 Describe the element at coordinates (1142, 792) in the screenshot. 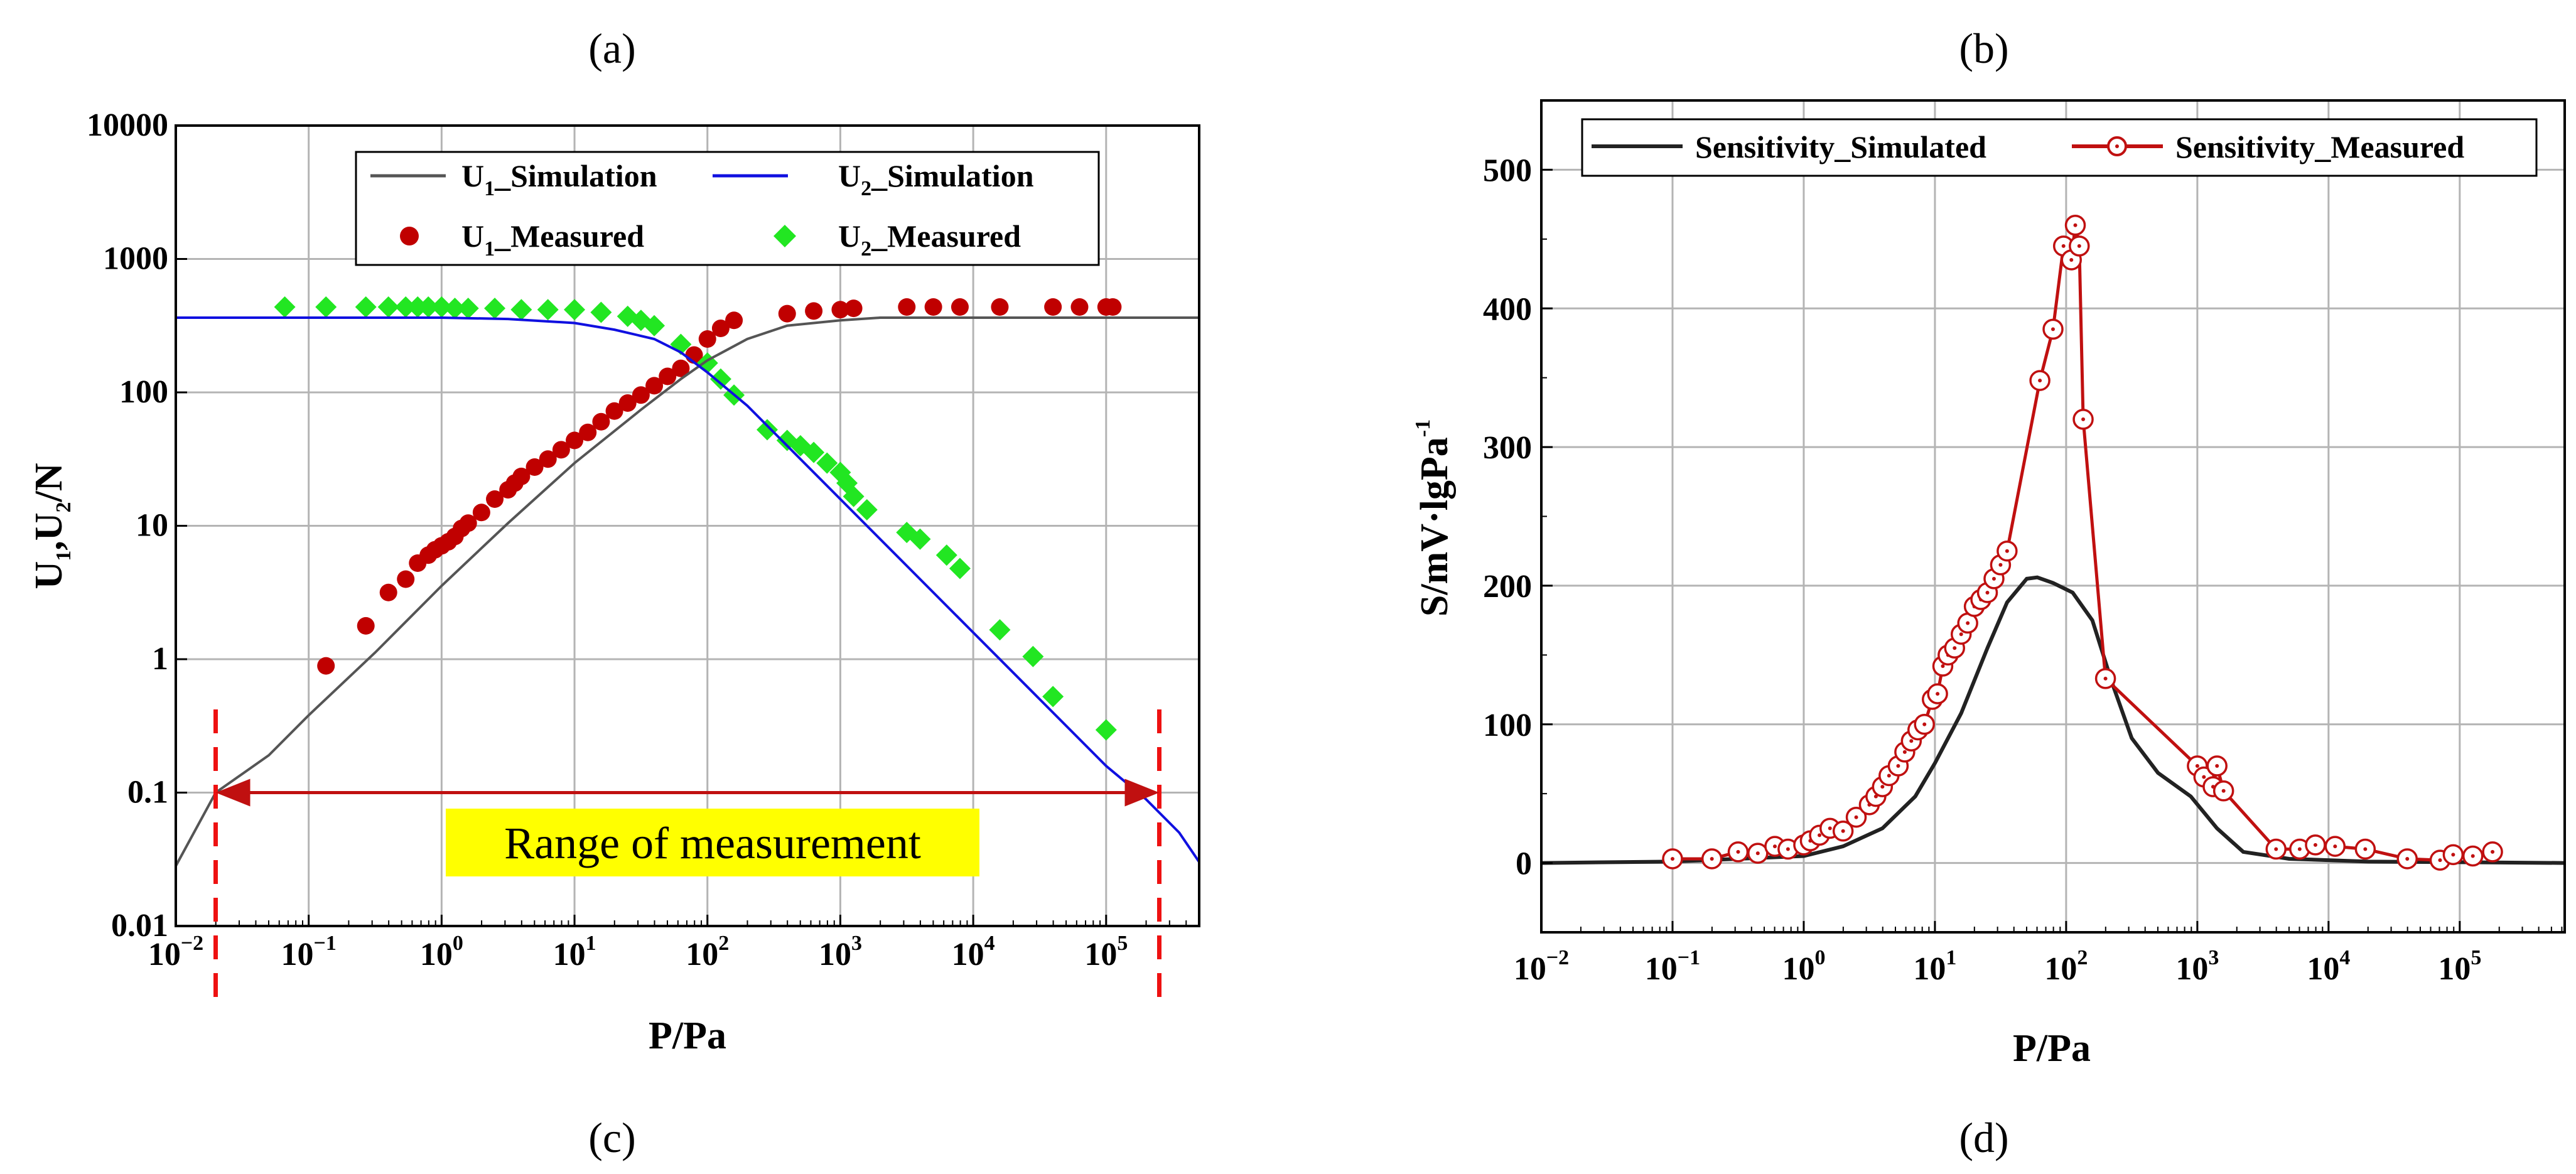

I see `range-arrow-right-head` at that location.